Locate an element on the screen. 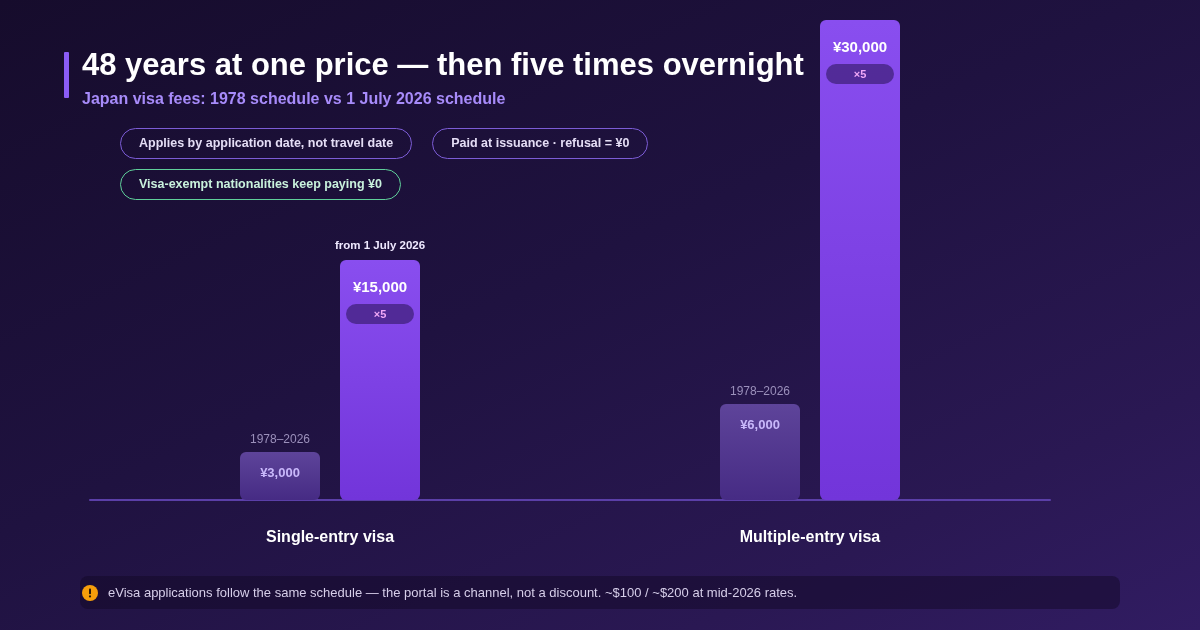 The width and height of the screenshot is (1200, 630). data-label: ¥15,000 is located at coordinates (380, 286).